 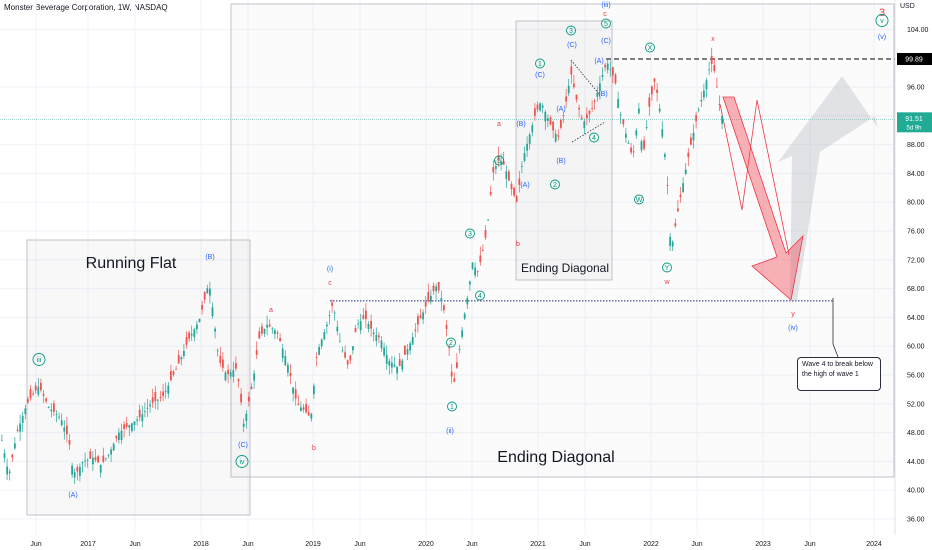 I want to click on wave-label: v, so click(x=882, y=21).